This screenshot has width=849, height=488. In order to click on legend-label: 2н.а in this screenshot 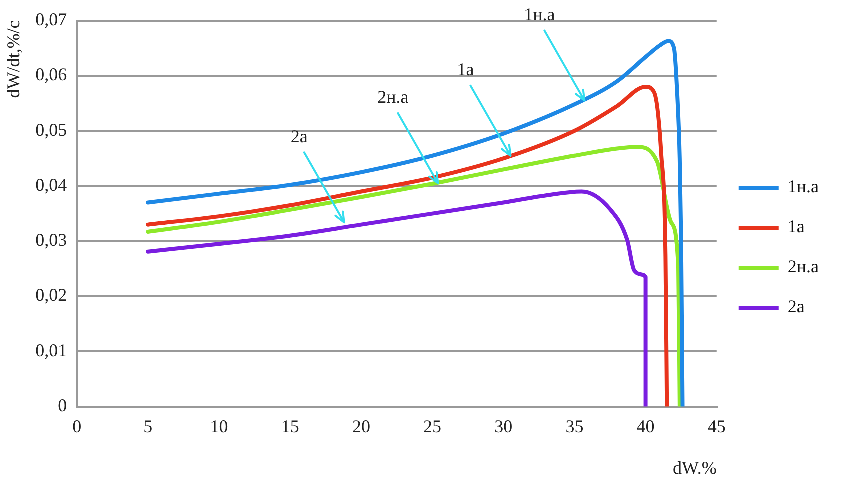, I will do `click(804, 266)`.